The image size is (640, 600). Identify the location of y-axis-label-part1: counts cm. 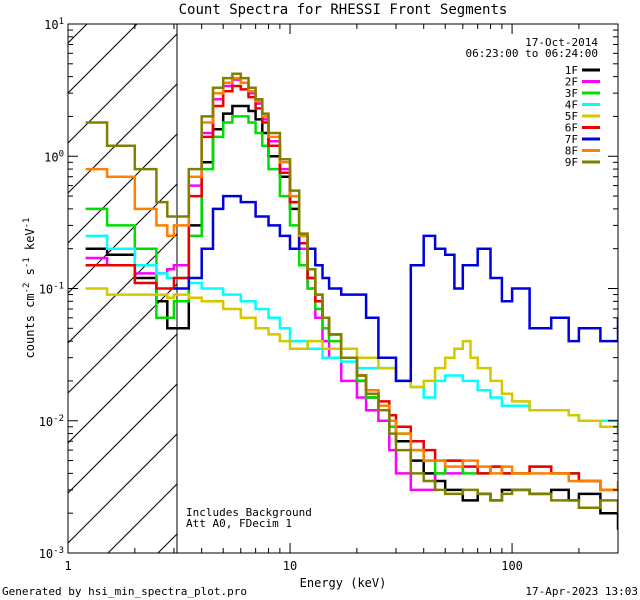
(30, 325).